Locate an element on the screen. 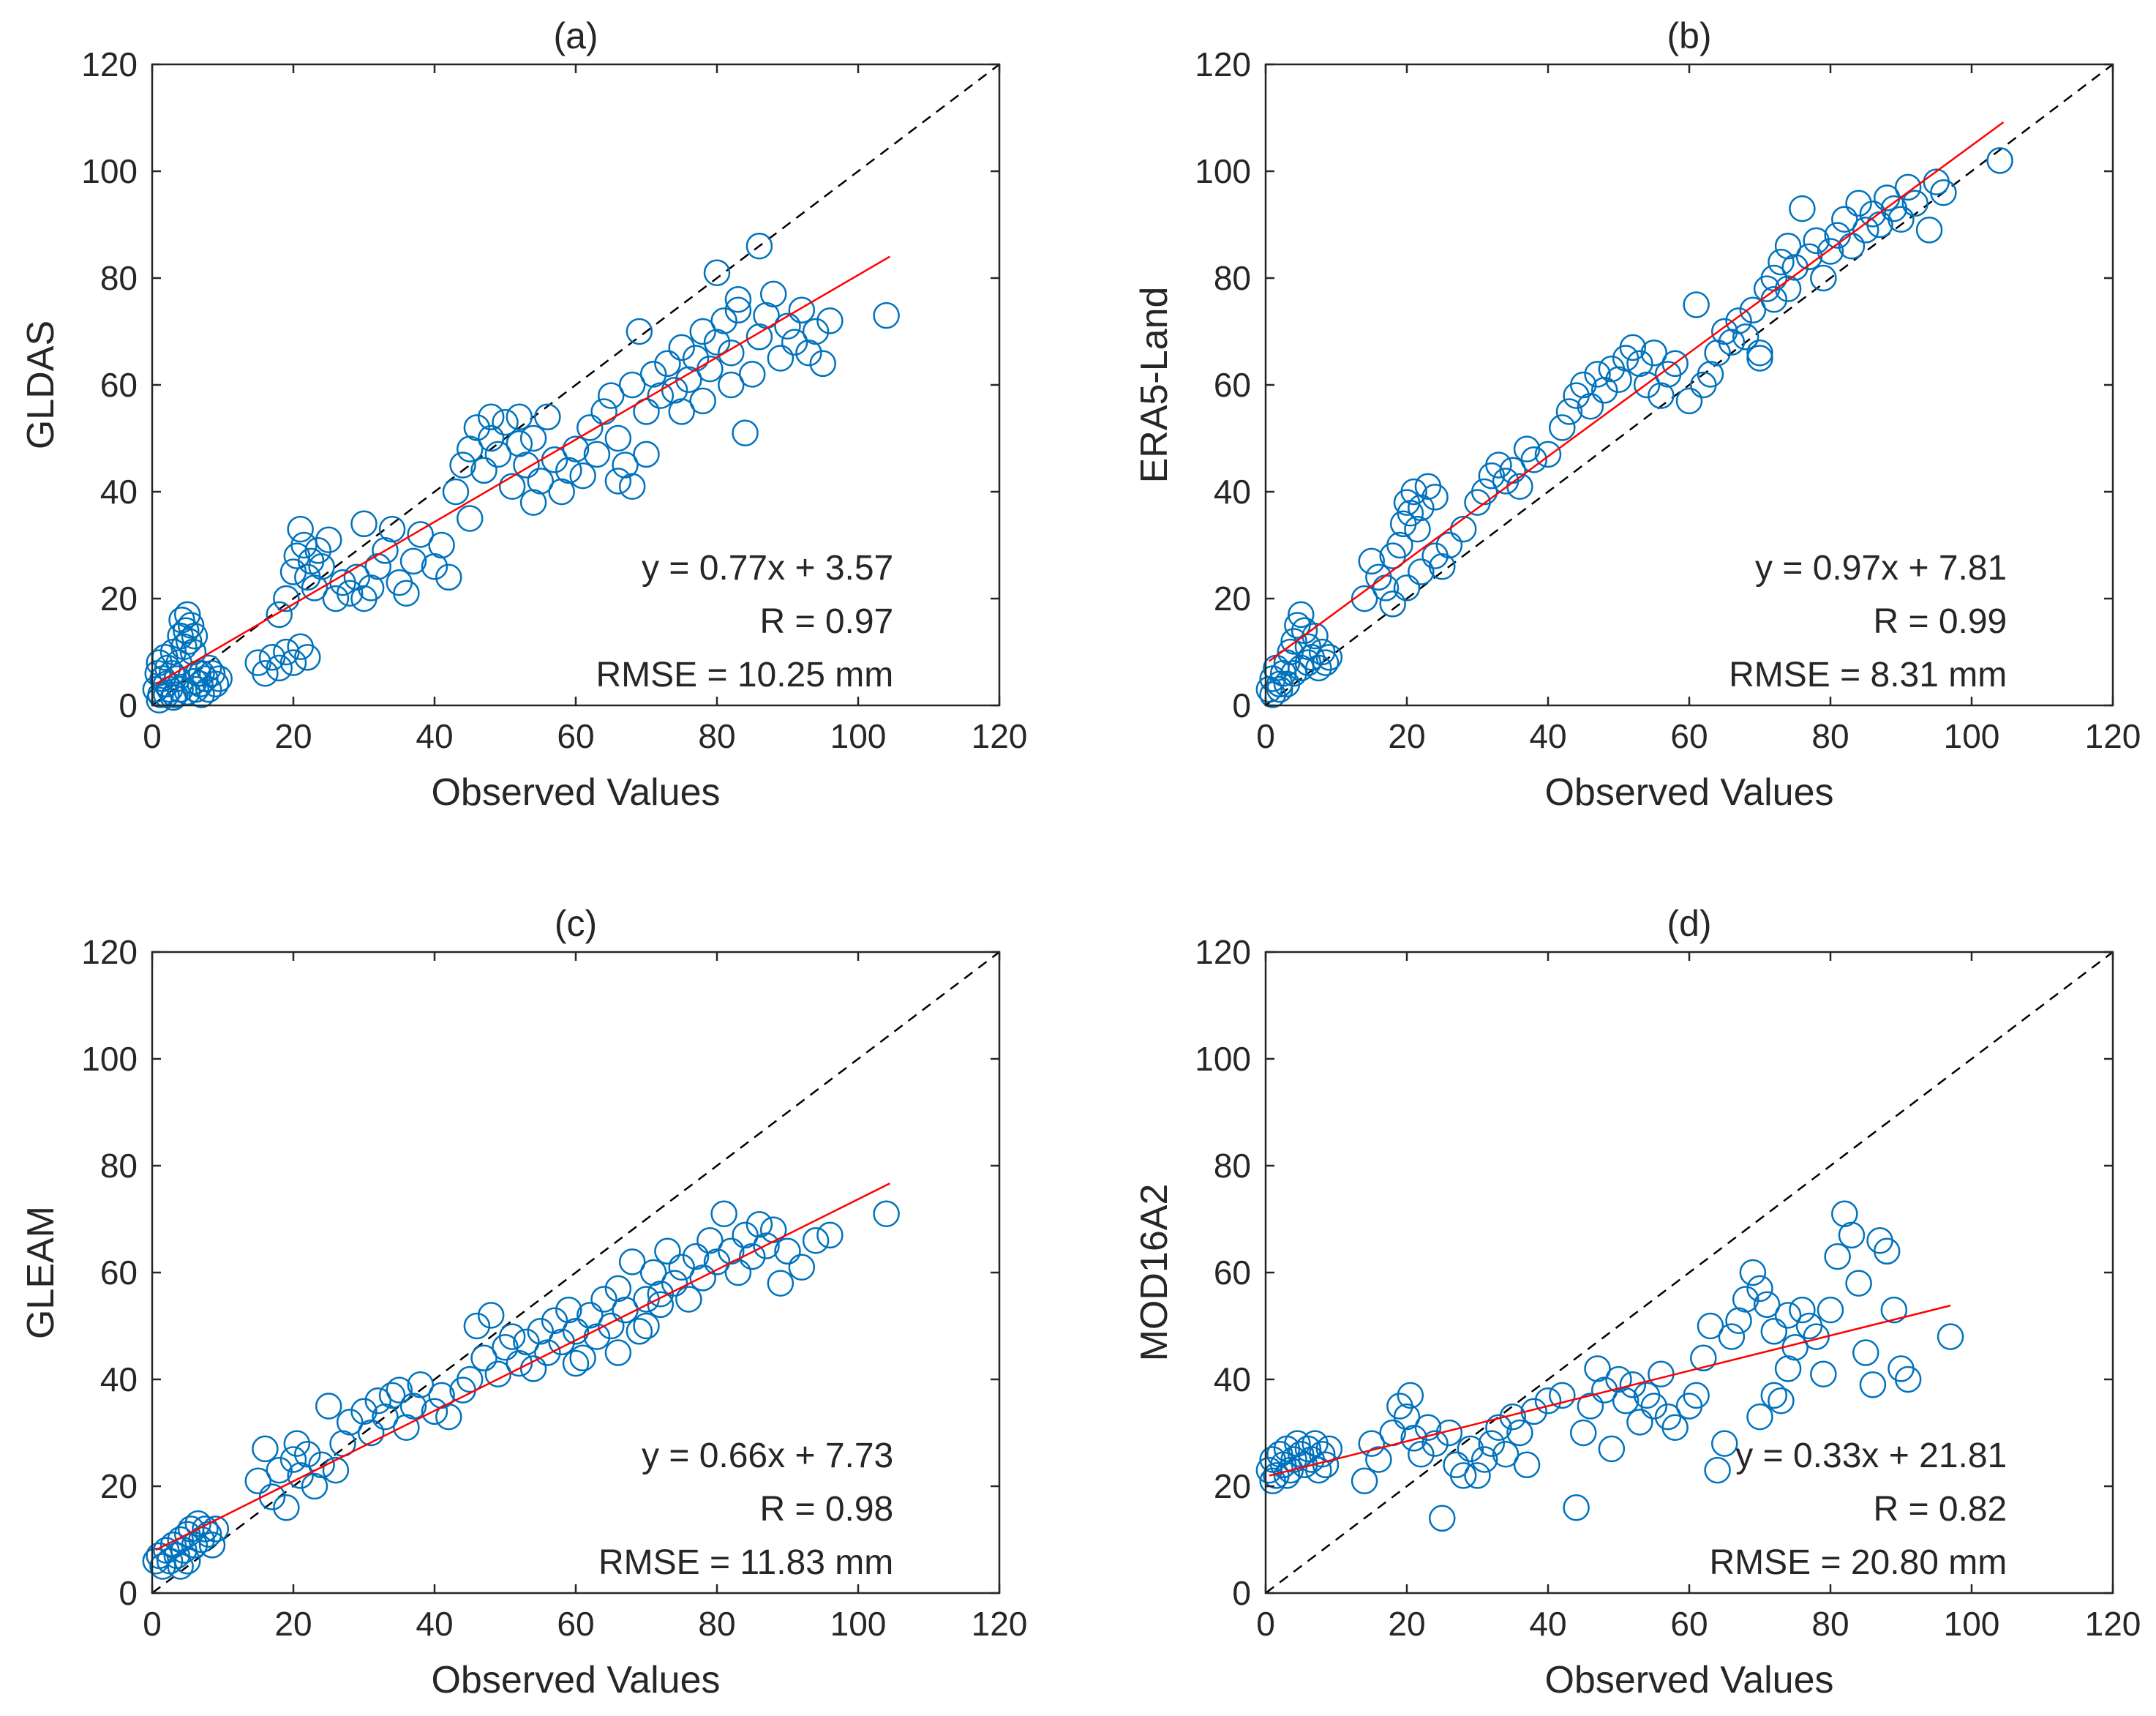 The image size is (2156, 1716). regression-line is located at coordinates (1637, 391).